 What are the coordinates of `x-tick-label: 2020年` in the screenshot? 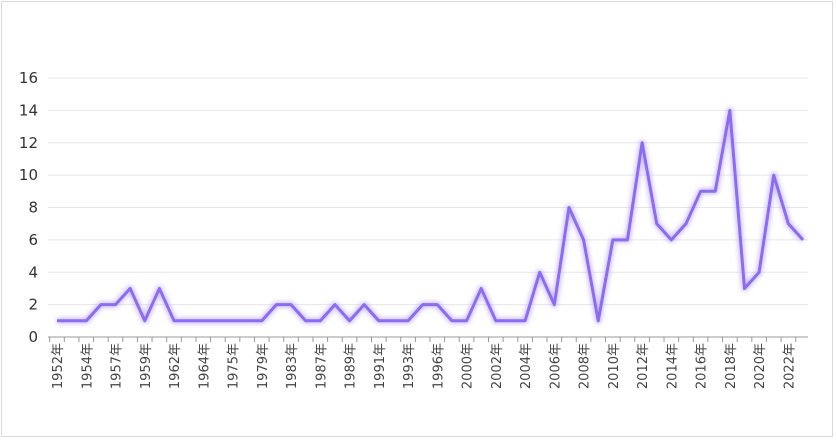 It's located at (760, 366).